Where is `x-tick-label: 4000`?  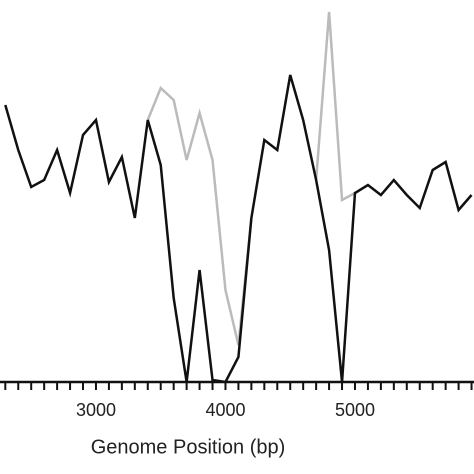
x-tick-label: 4000 is located at coordinates (225, 410).